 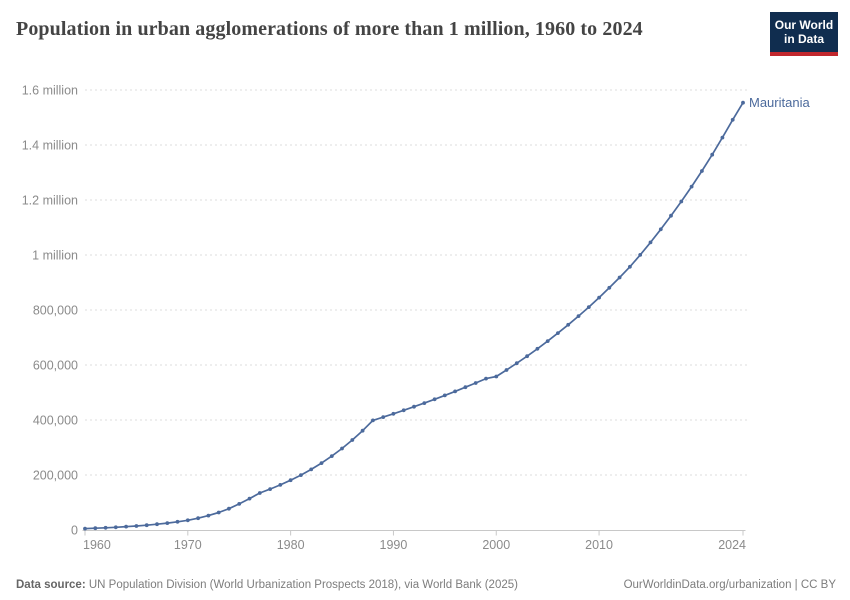 What do you see at coordinates (729, 585) in the screenshot?
I see `owid-license-link: OurWorldinData.org/urbanization | CC BY` at bounding box center [729, 585].